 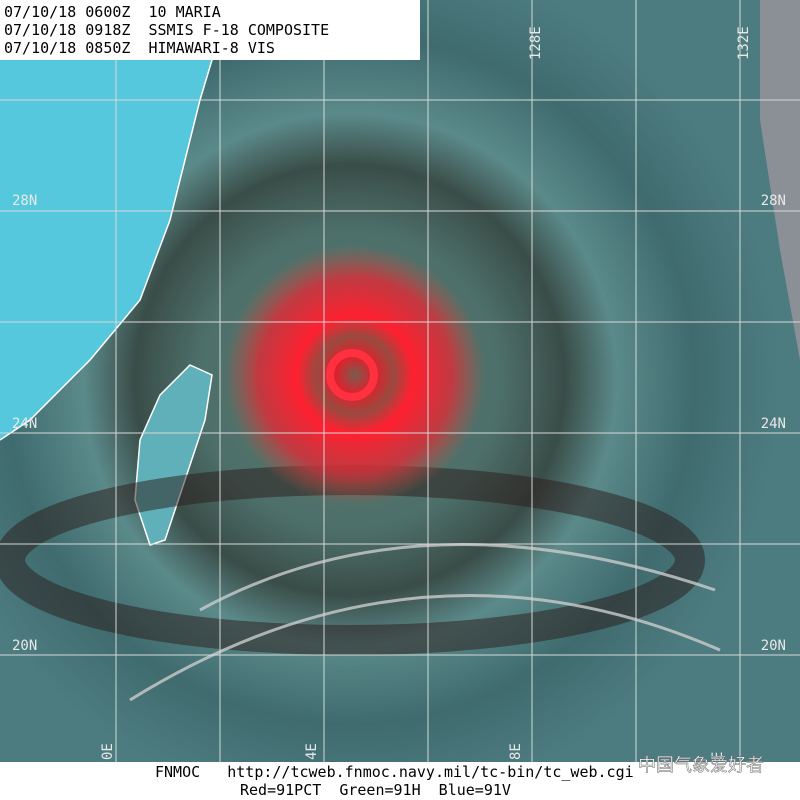 I want to click on footer-box, so click(x=400, y=781).